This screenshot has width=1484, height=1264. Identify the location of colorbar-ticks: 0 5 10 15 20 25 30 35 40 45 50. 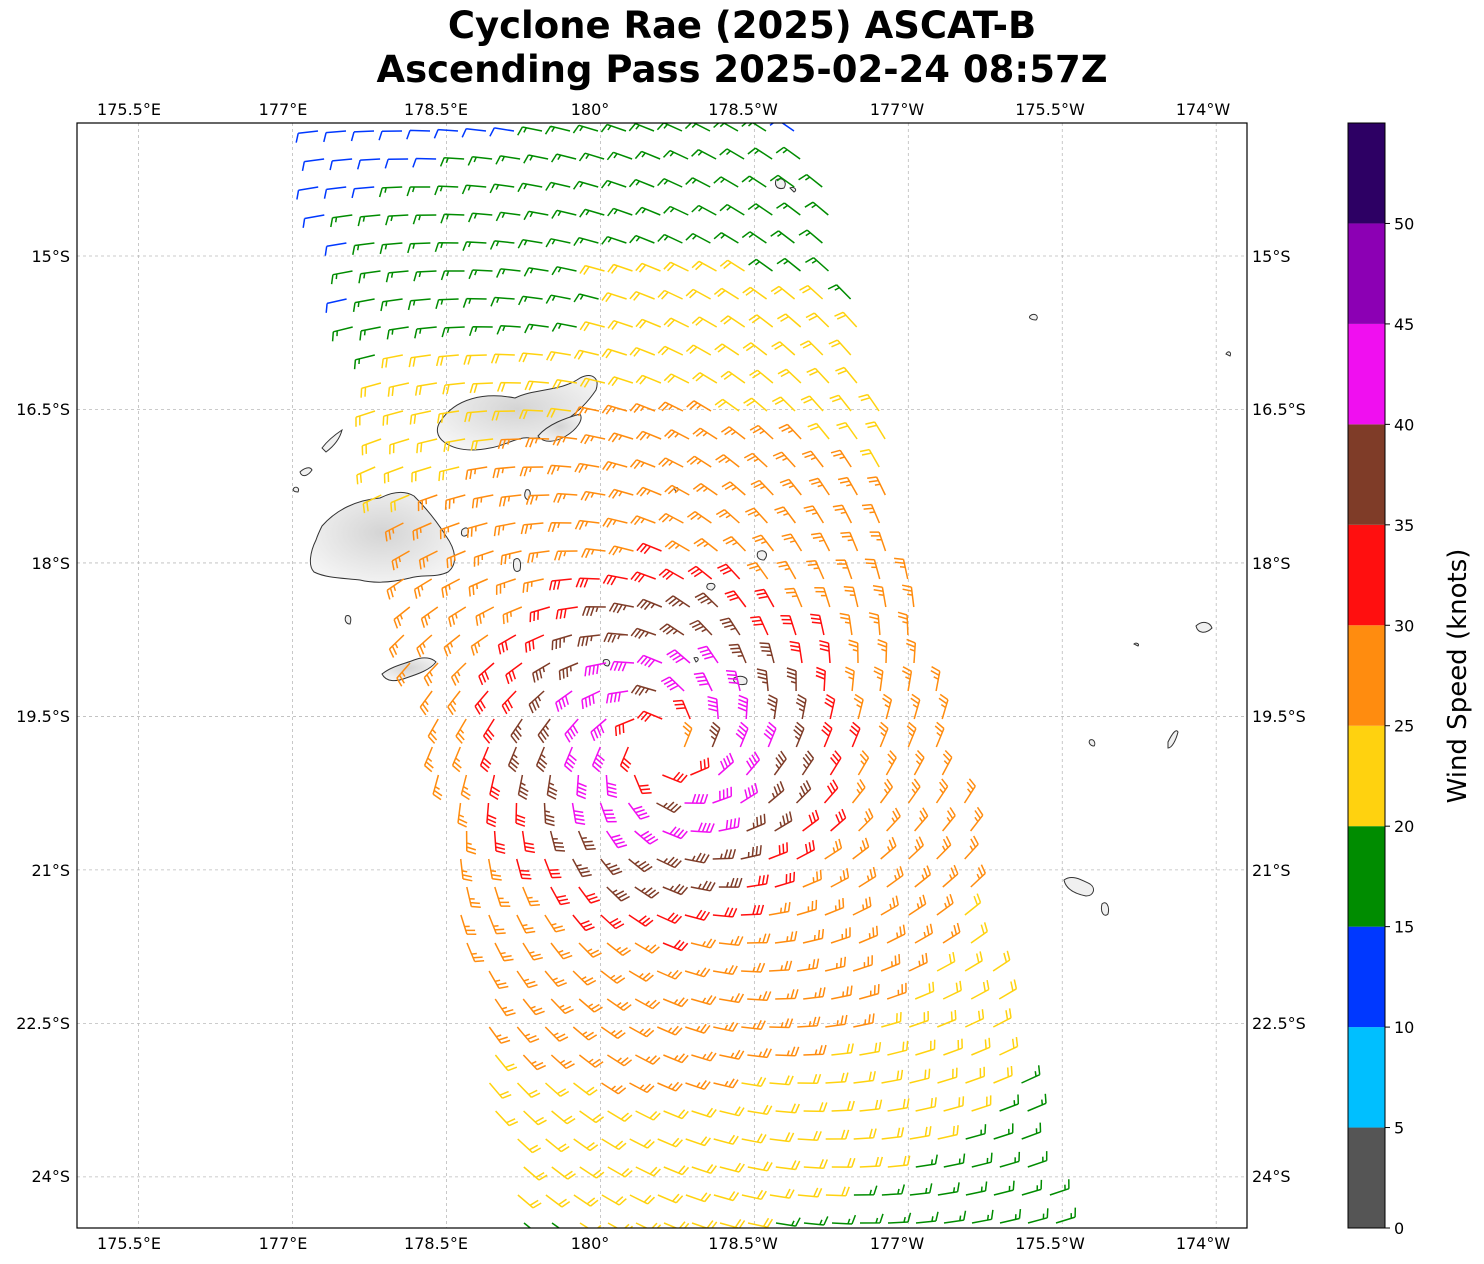
(1399, 726).